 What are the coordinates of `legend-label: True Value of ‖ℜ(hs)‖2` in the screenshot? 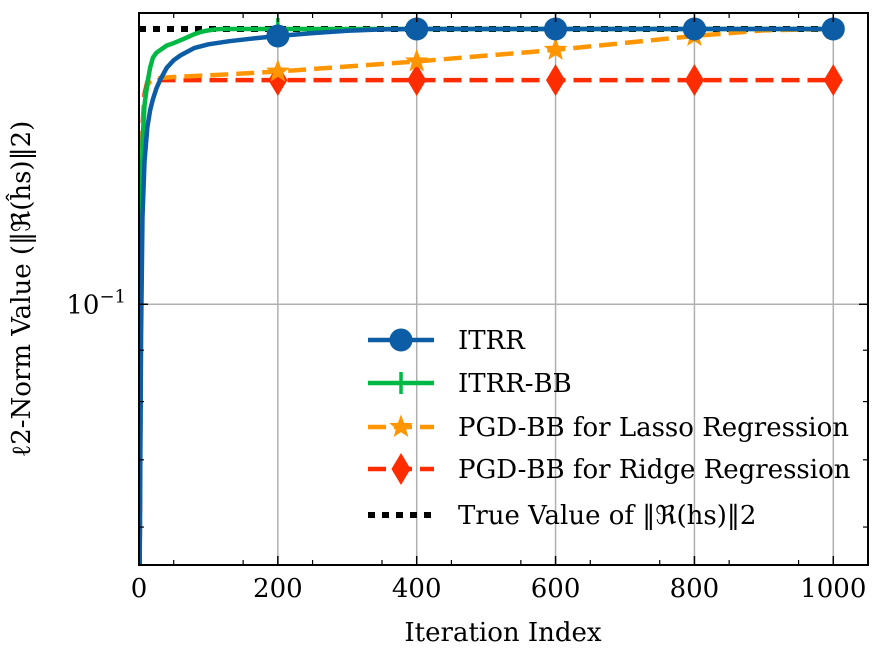 It's located at (607, 516).